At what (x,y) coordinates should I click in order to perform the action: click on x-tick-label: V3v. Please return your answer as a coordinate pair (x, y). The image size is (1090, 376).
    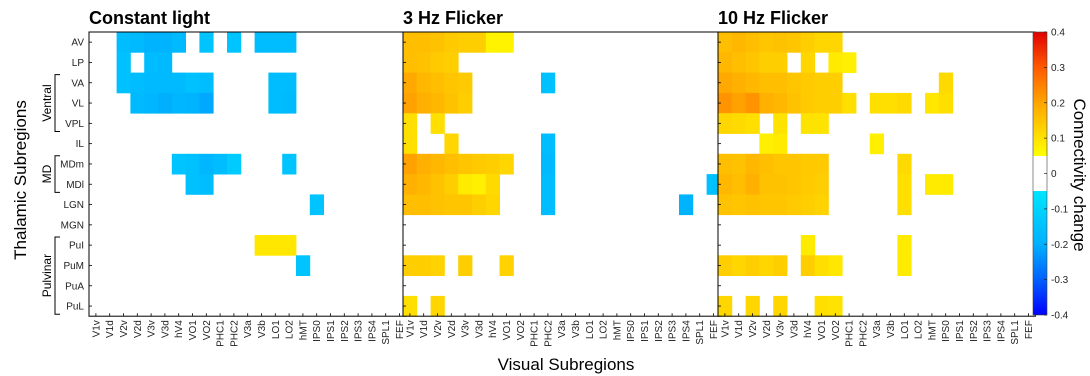
    Looking at the image, I should click on (466, 328).